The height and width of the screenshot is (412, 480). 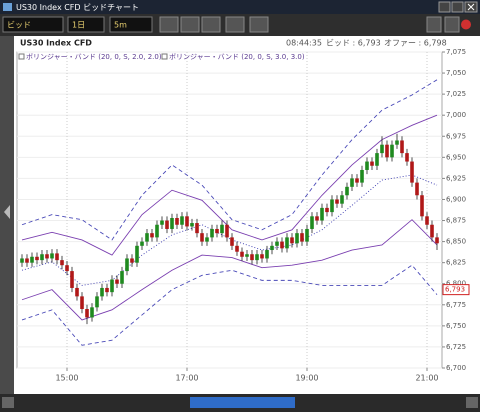 I want to click on last-price-box, so click(x=456, y=290).